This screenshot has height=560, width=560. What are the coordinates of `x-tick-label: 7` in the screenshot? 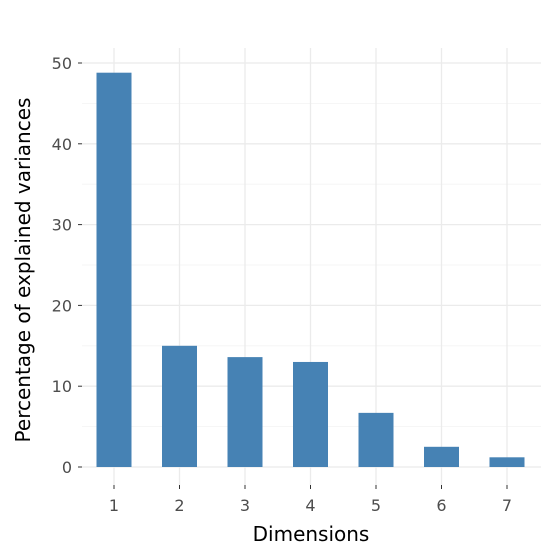 It's located at (507, 505).